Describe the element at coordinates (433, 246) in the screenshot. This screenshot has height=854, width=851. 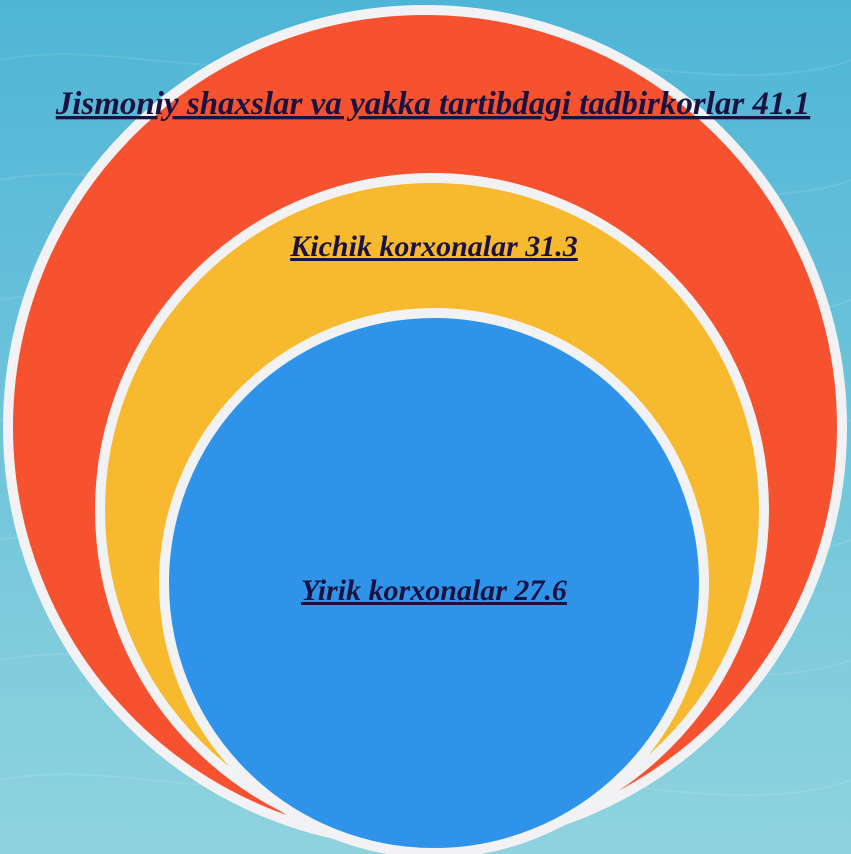
I see `middle-circle-label: Kichik korxonalar 31.3` at that location.